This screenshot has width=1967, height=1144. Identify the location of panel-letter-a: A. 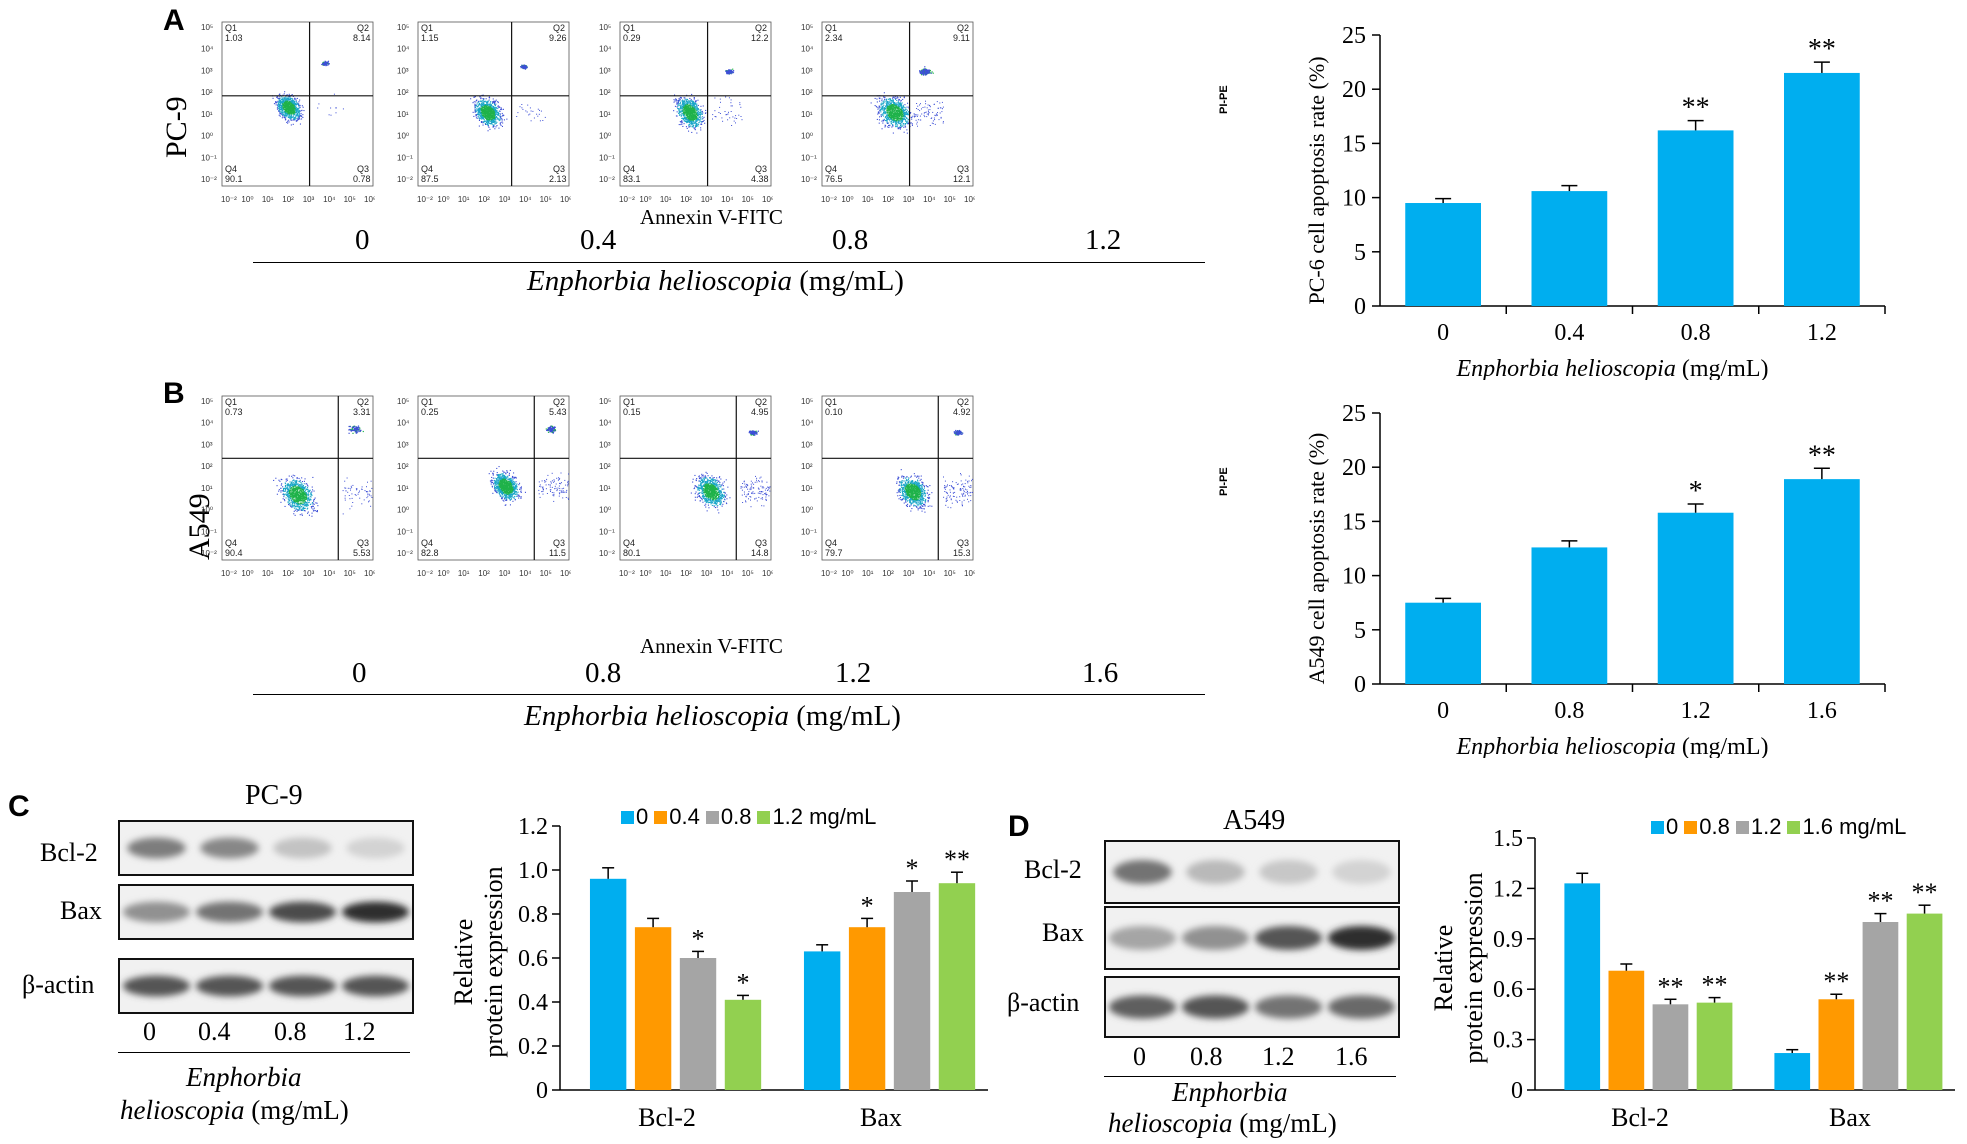
(174, 20).